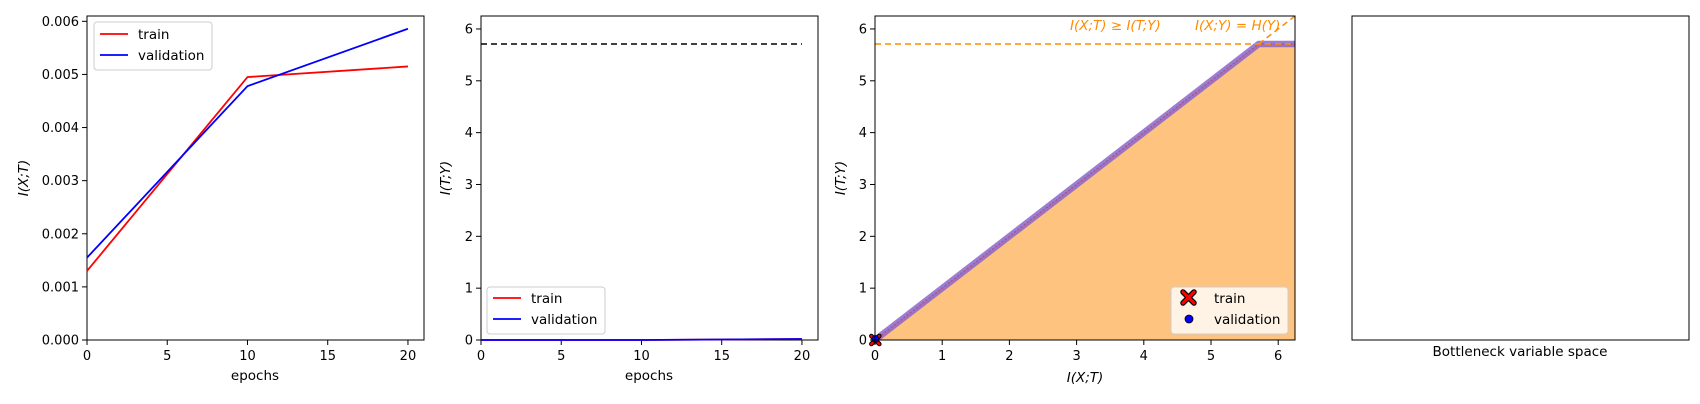  I want to click on panel-2-y-tick-label: 1, so click(469, 289).